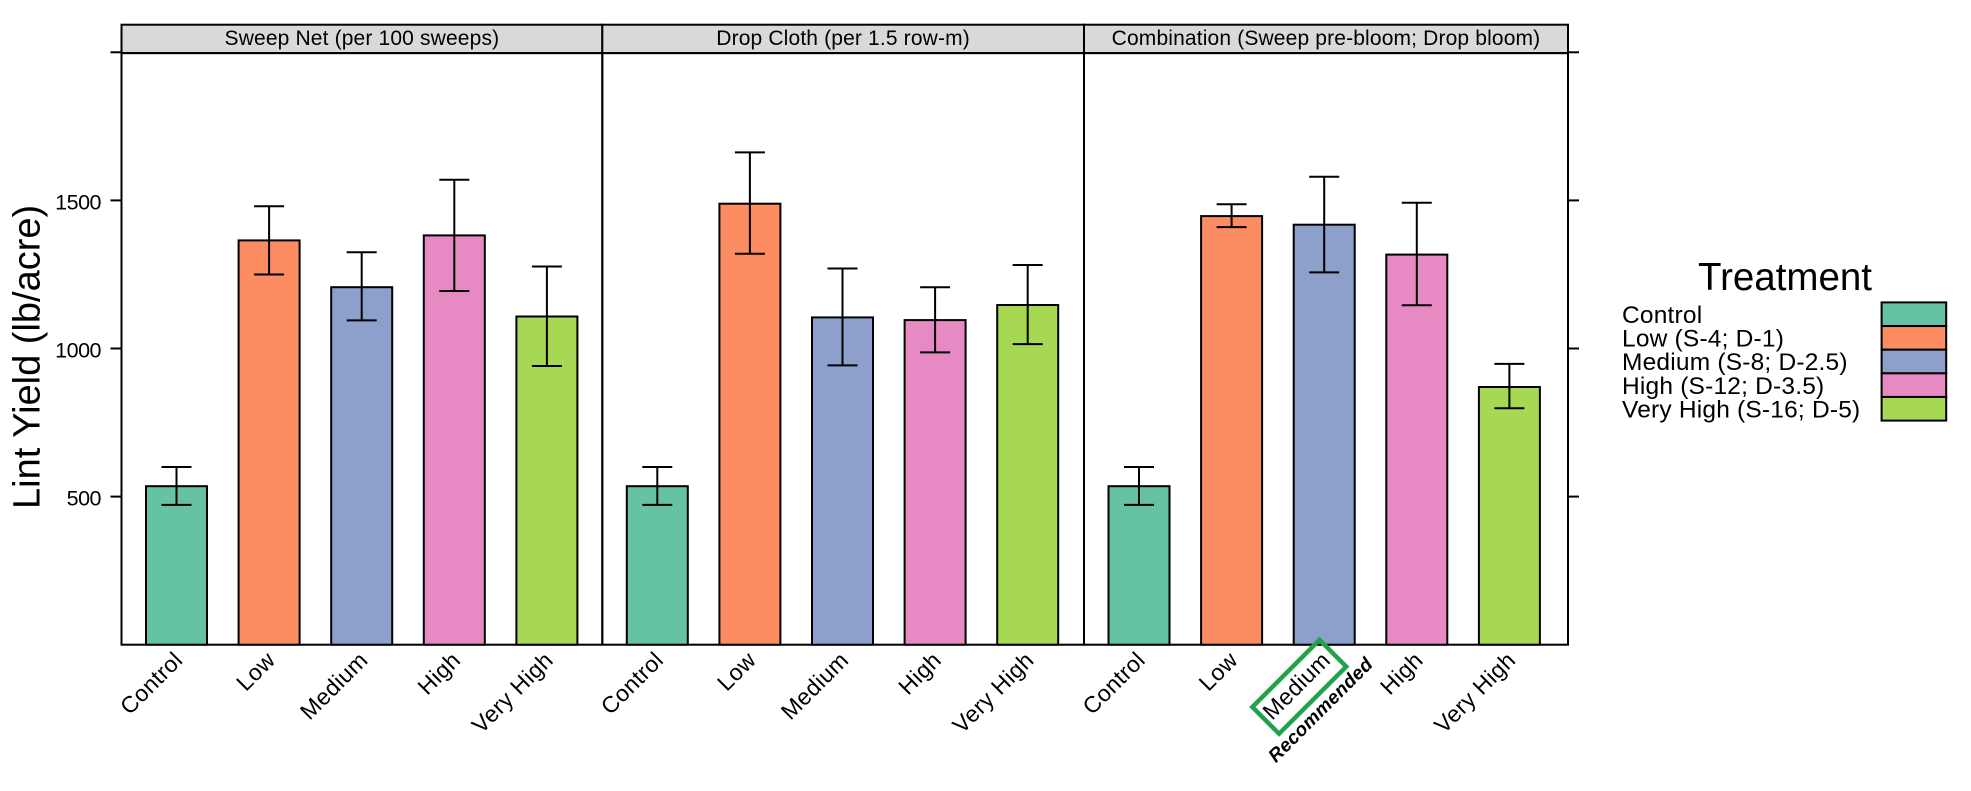 The height and width of the screenshot is (791, 1971). What do you see at coordinates (1662, 315) in the screenshot?
I see `svg-text: Control` at bounding box center [1662, 315].